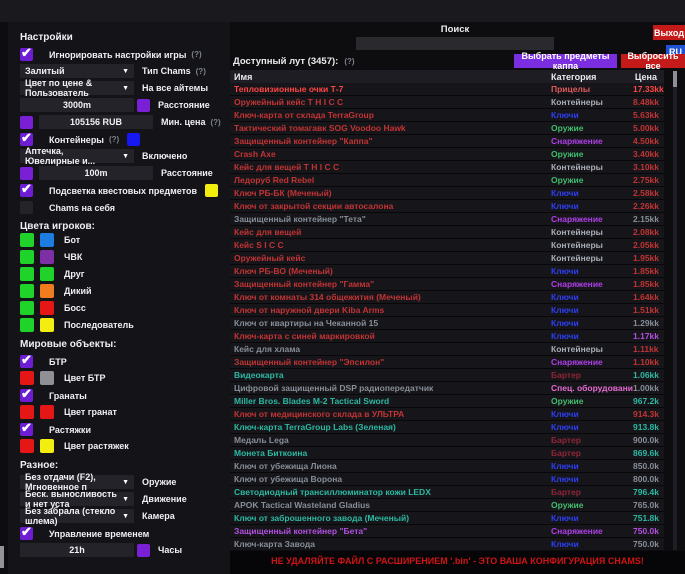  I want to click on settings-scrollbar-thumb, so click(2, 557).